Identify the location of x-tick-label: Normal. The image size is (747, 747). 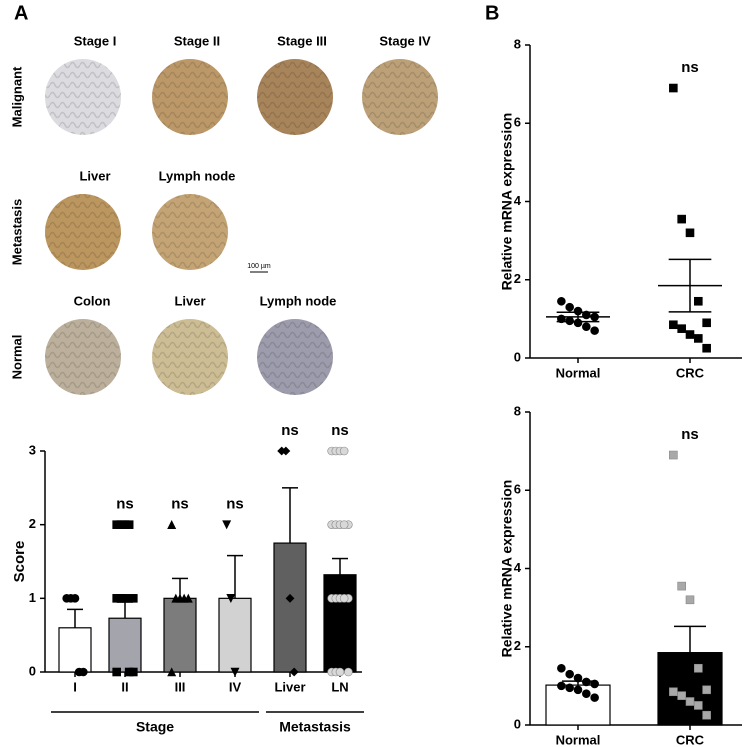
(578, 739).